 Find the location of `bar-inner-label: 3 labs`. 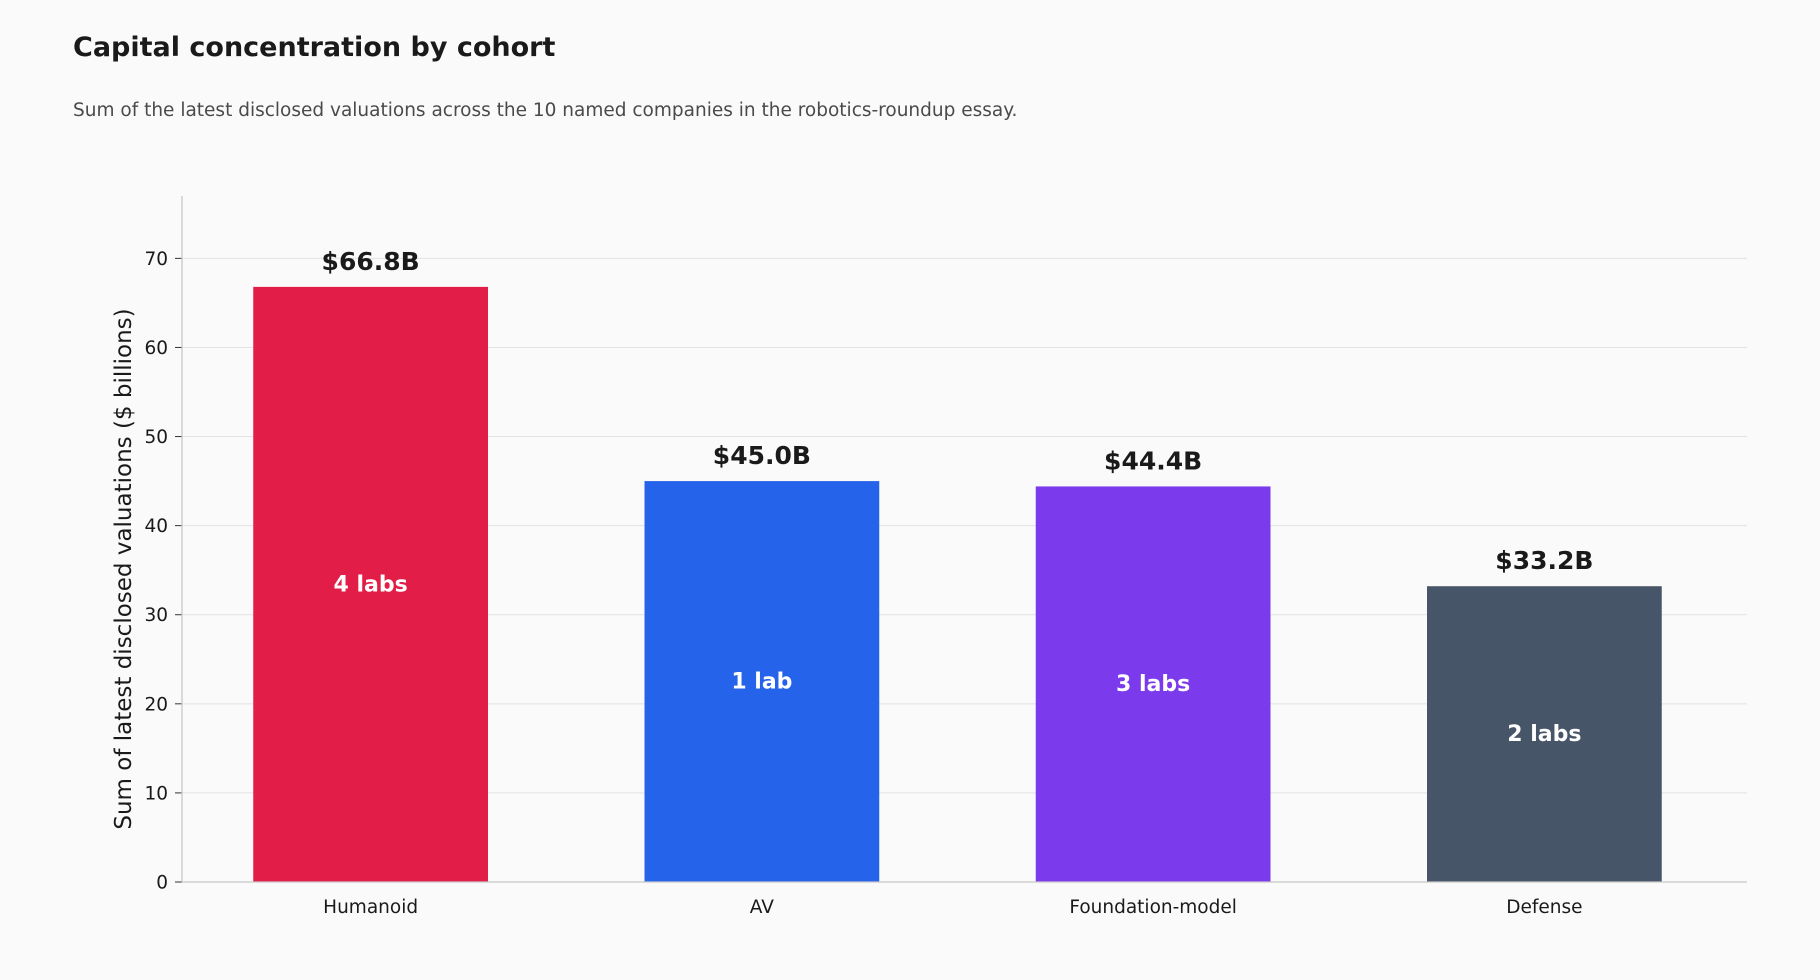

bar-inner-label: 3 labs is located at coordinates (1153, 684).